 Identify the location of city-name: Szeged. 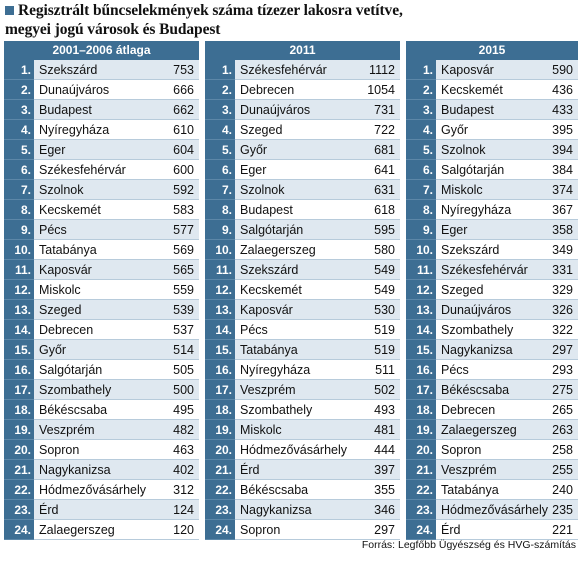
(60, 309).